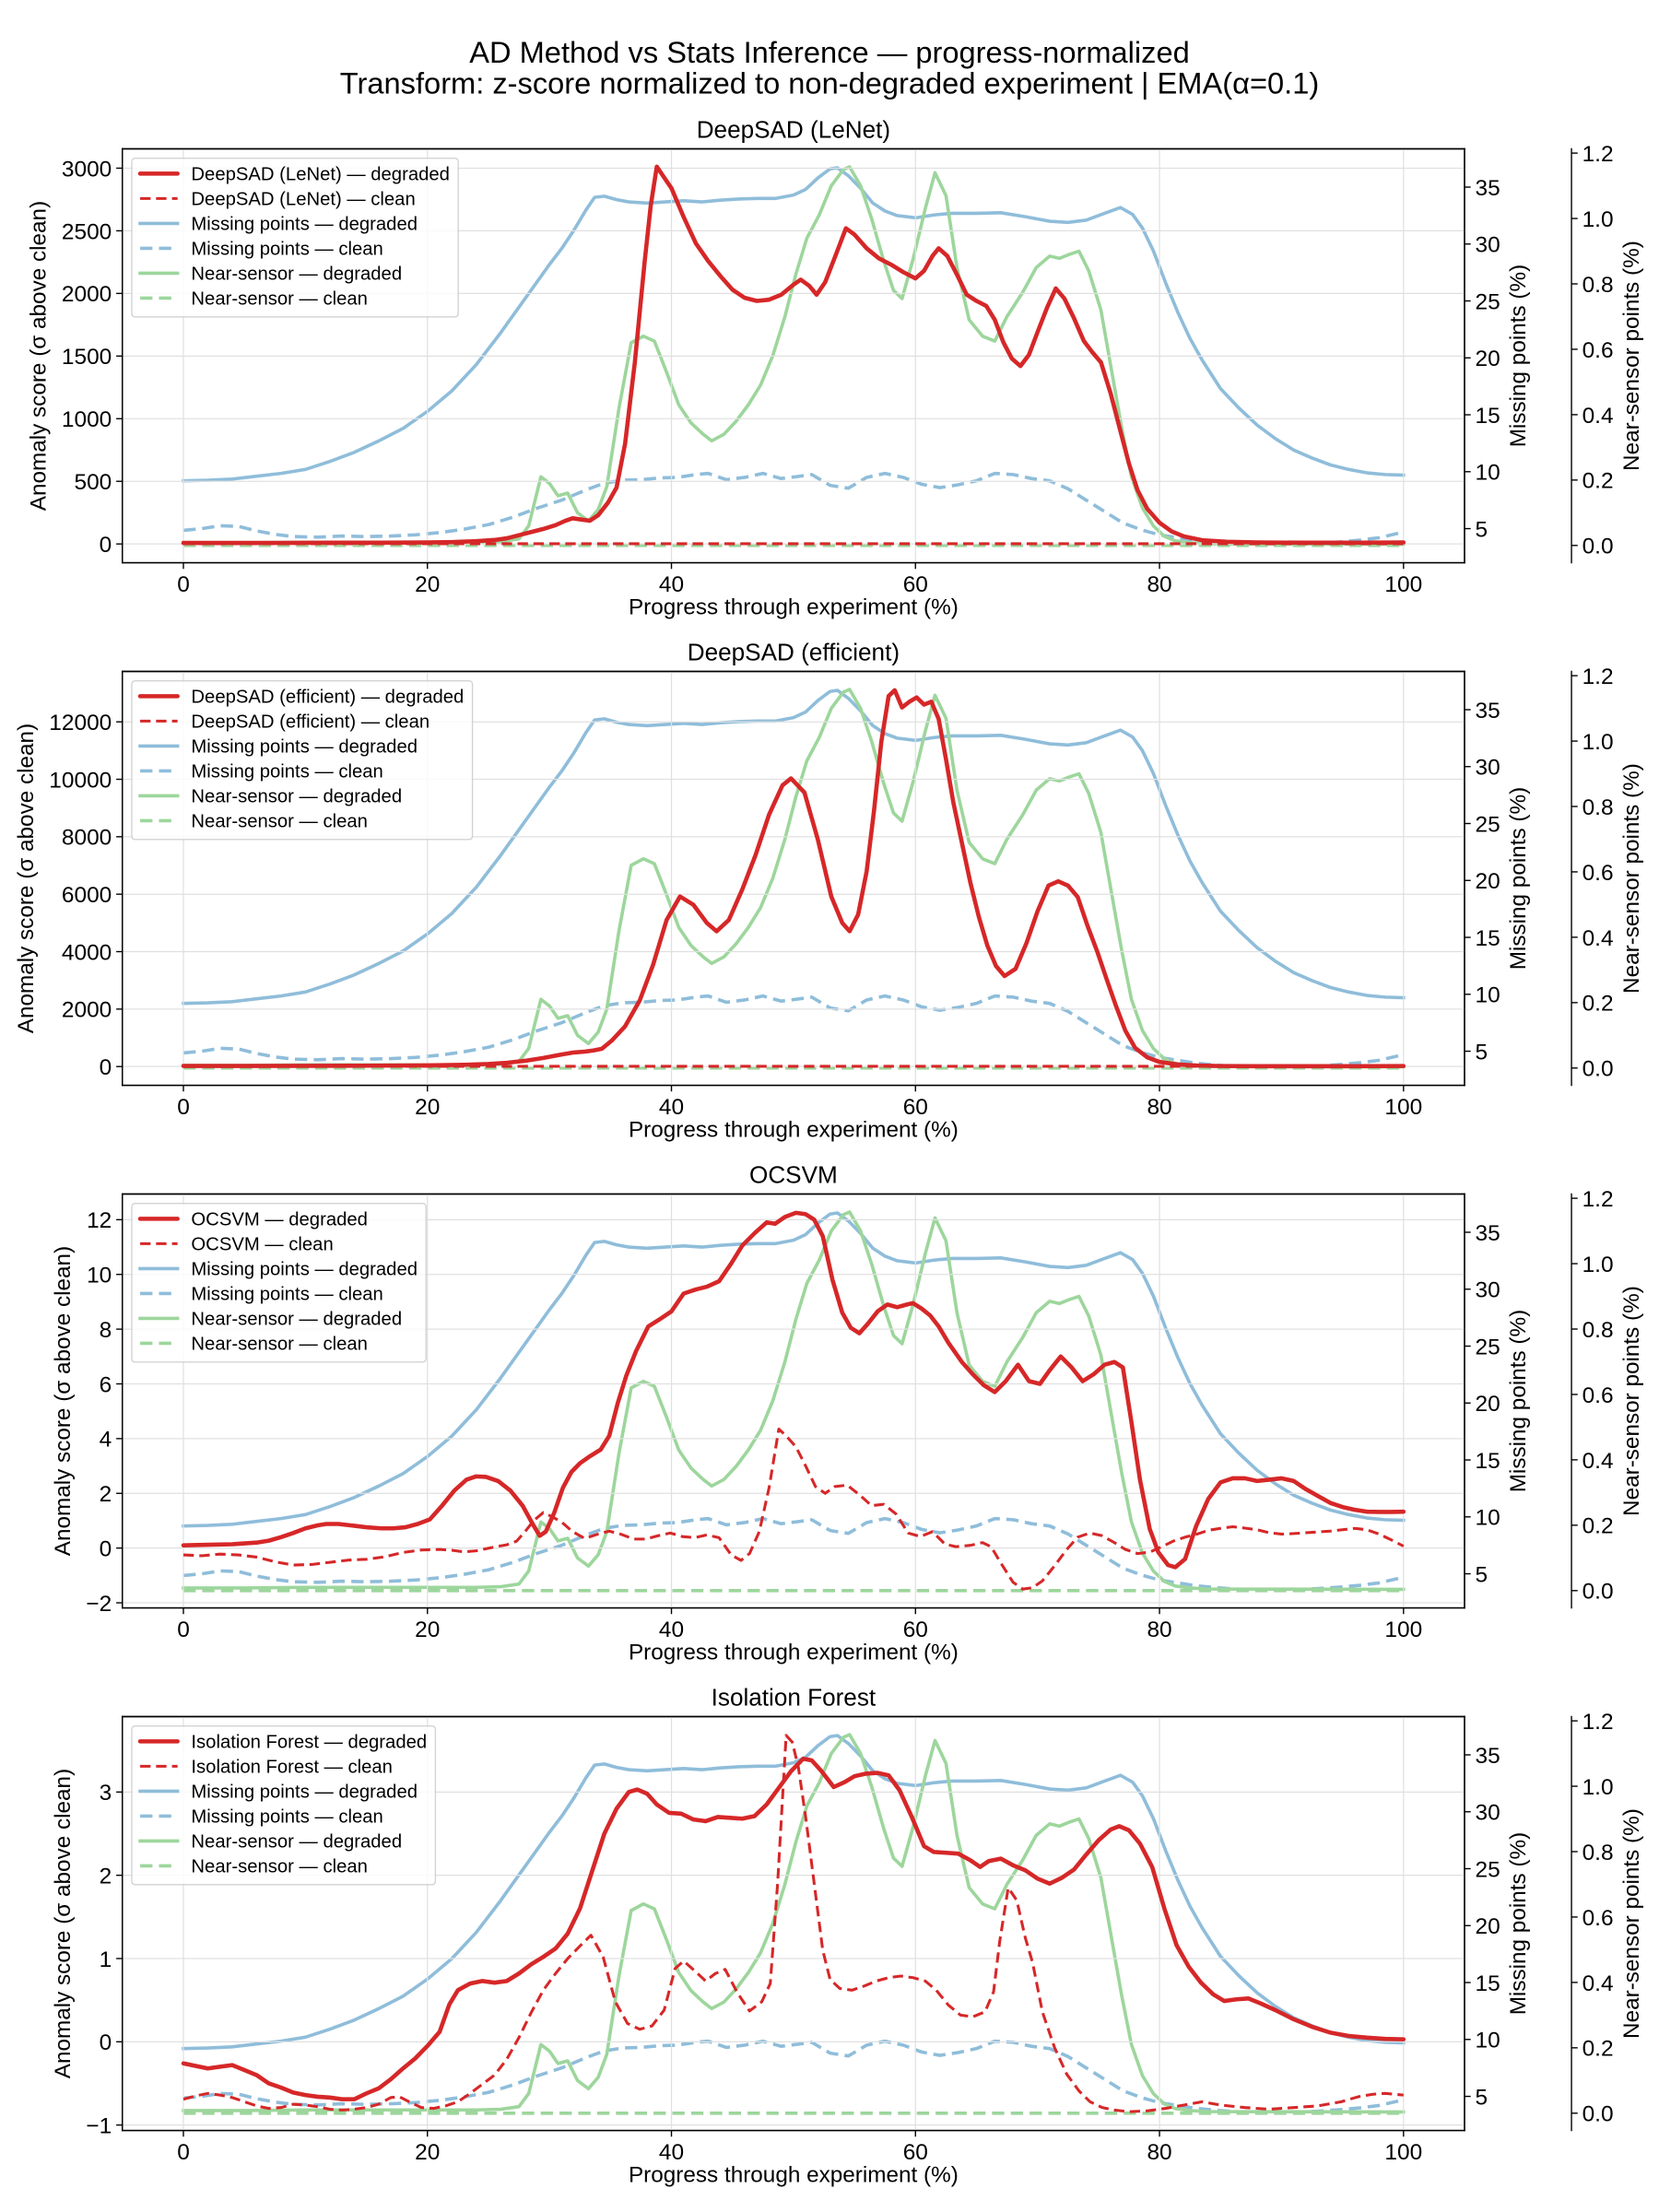 This screenshot has width=1659, height=2212. I want to click on svg-text: 8, so click(106, 1330).